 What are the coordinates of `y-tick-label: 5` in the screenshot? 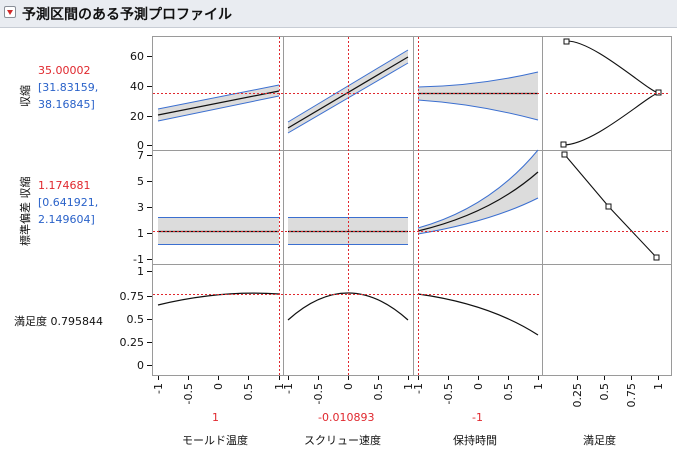 It's located at (140, 181).